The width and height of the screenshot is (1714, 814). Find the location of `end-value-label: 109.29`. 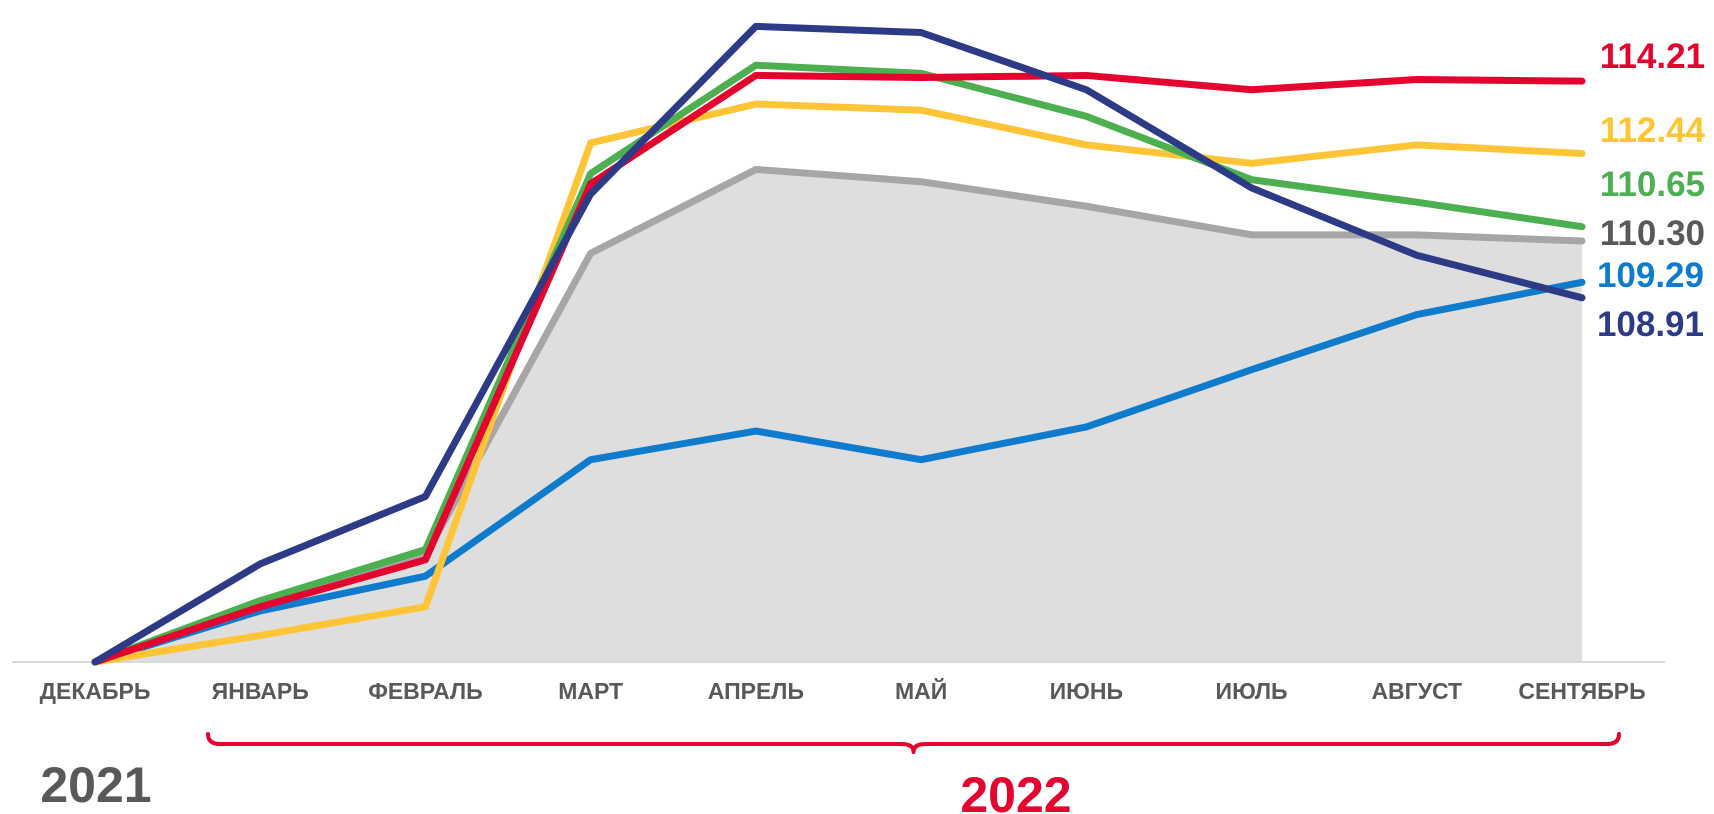

end-value-label: 109.29 is located at coordinates (1650, 275).